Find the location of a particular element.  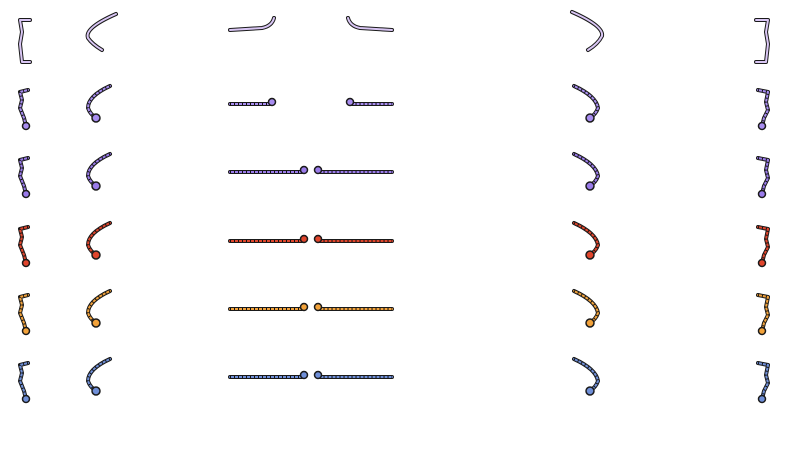

sprite-row-orange is located at coordinates (394, 312).